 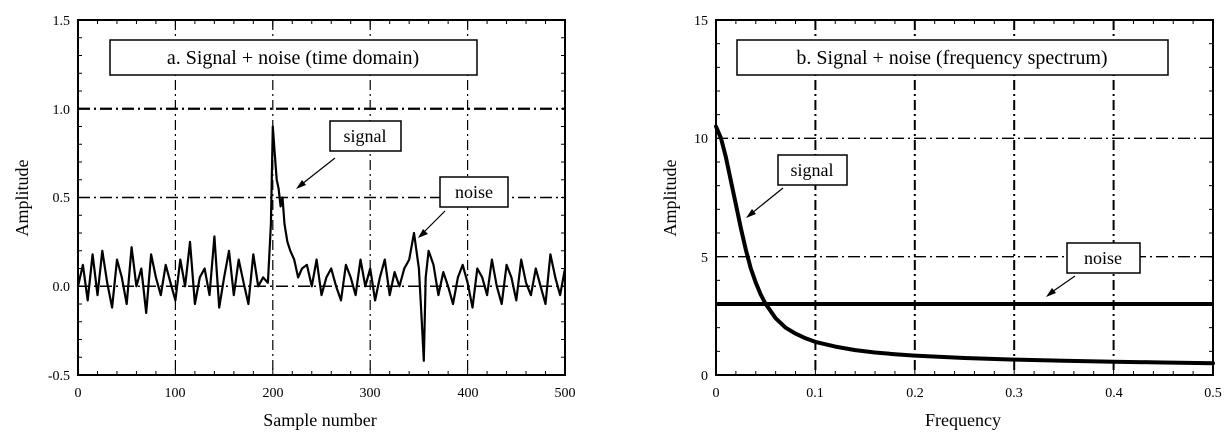 What do you see at coordinates (370, 393) in the screenshot?
I see `chart-a-xtick: 300` at bounding box center [370, 393].